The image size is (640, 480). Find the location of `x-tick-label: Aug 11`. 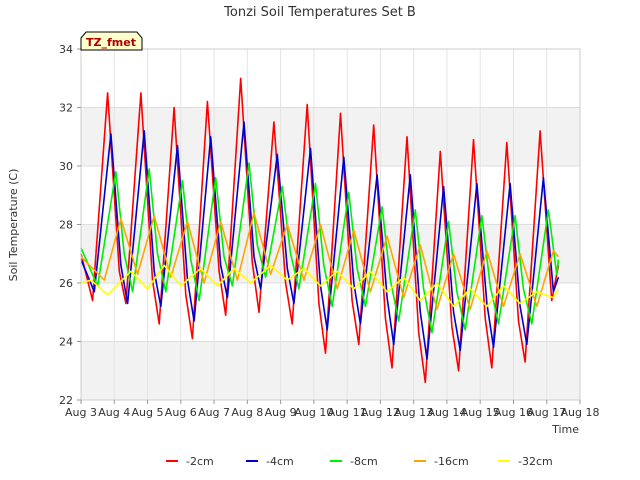

x-tick-label: Aug 11 is located at coordinates (347, 412).